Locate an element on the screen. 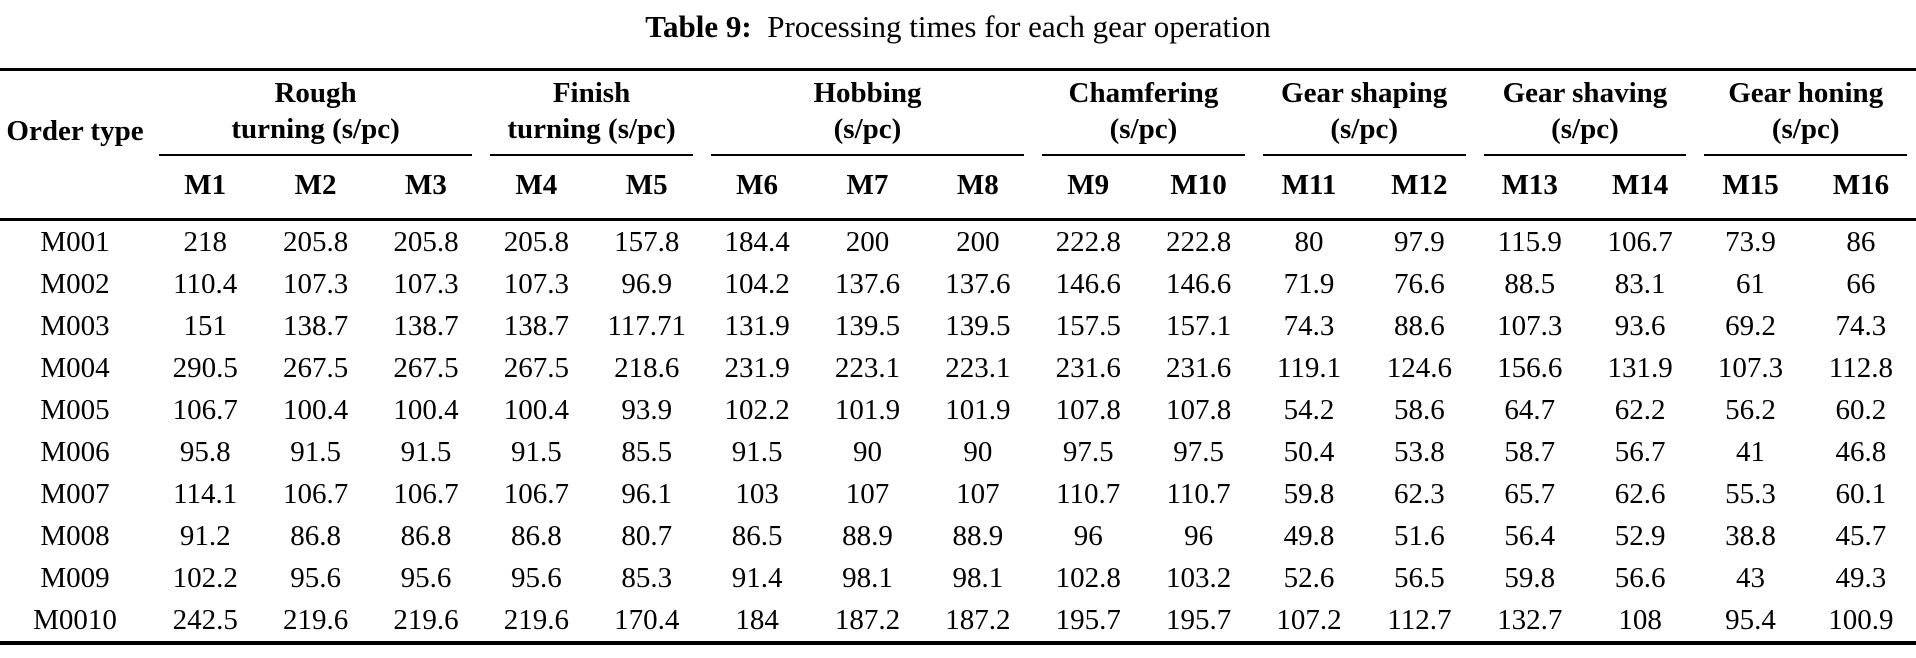  value-cell-m3: 86.8 is located at coordinates (426, 535).